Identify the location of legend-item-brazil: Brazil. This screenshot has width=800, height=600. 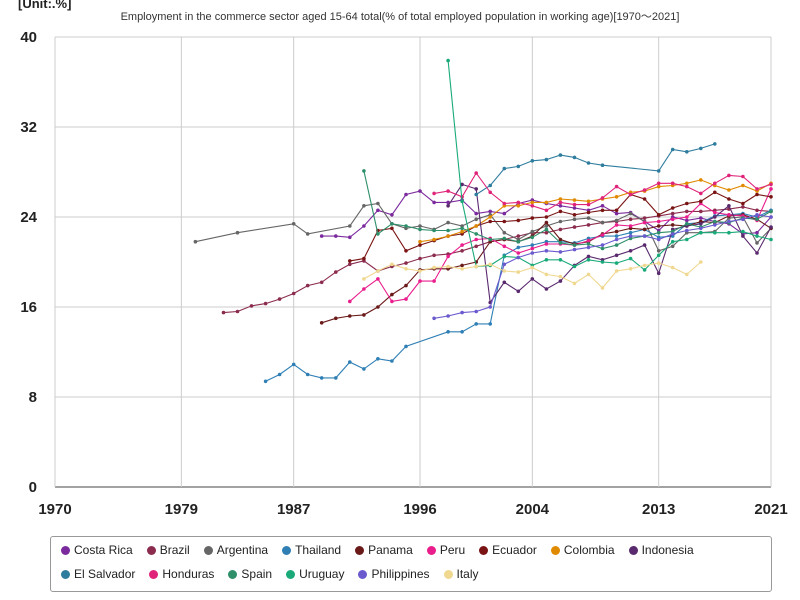
(168, 550).